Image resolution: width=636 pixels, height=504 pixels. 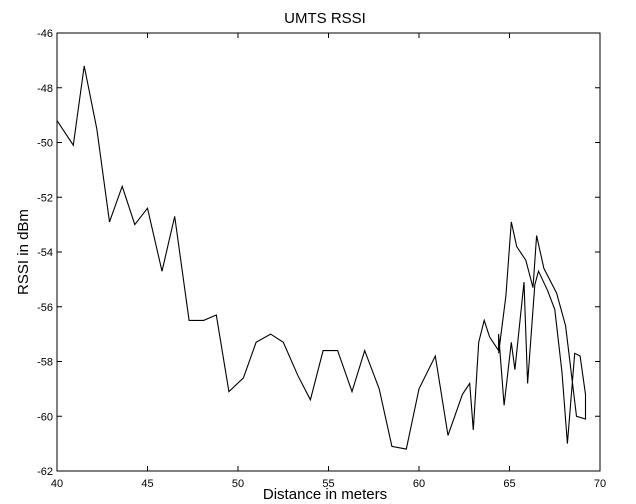 I want to click on y-tick-label: -56, so click(x=45, y=308).